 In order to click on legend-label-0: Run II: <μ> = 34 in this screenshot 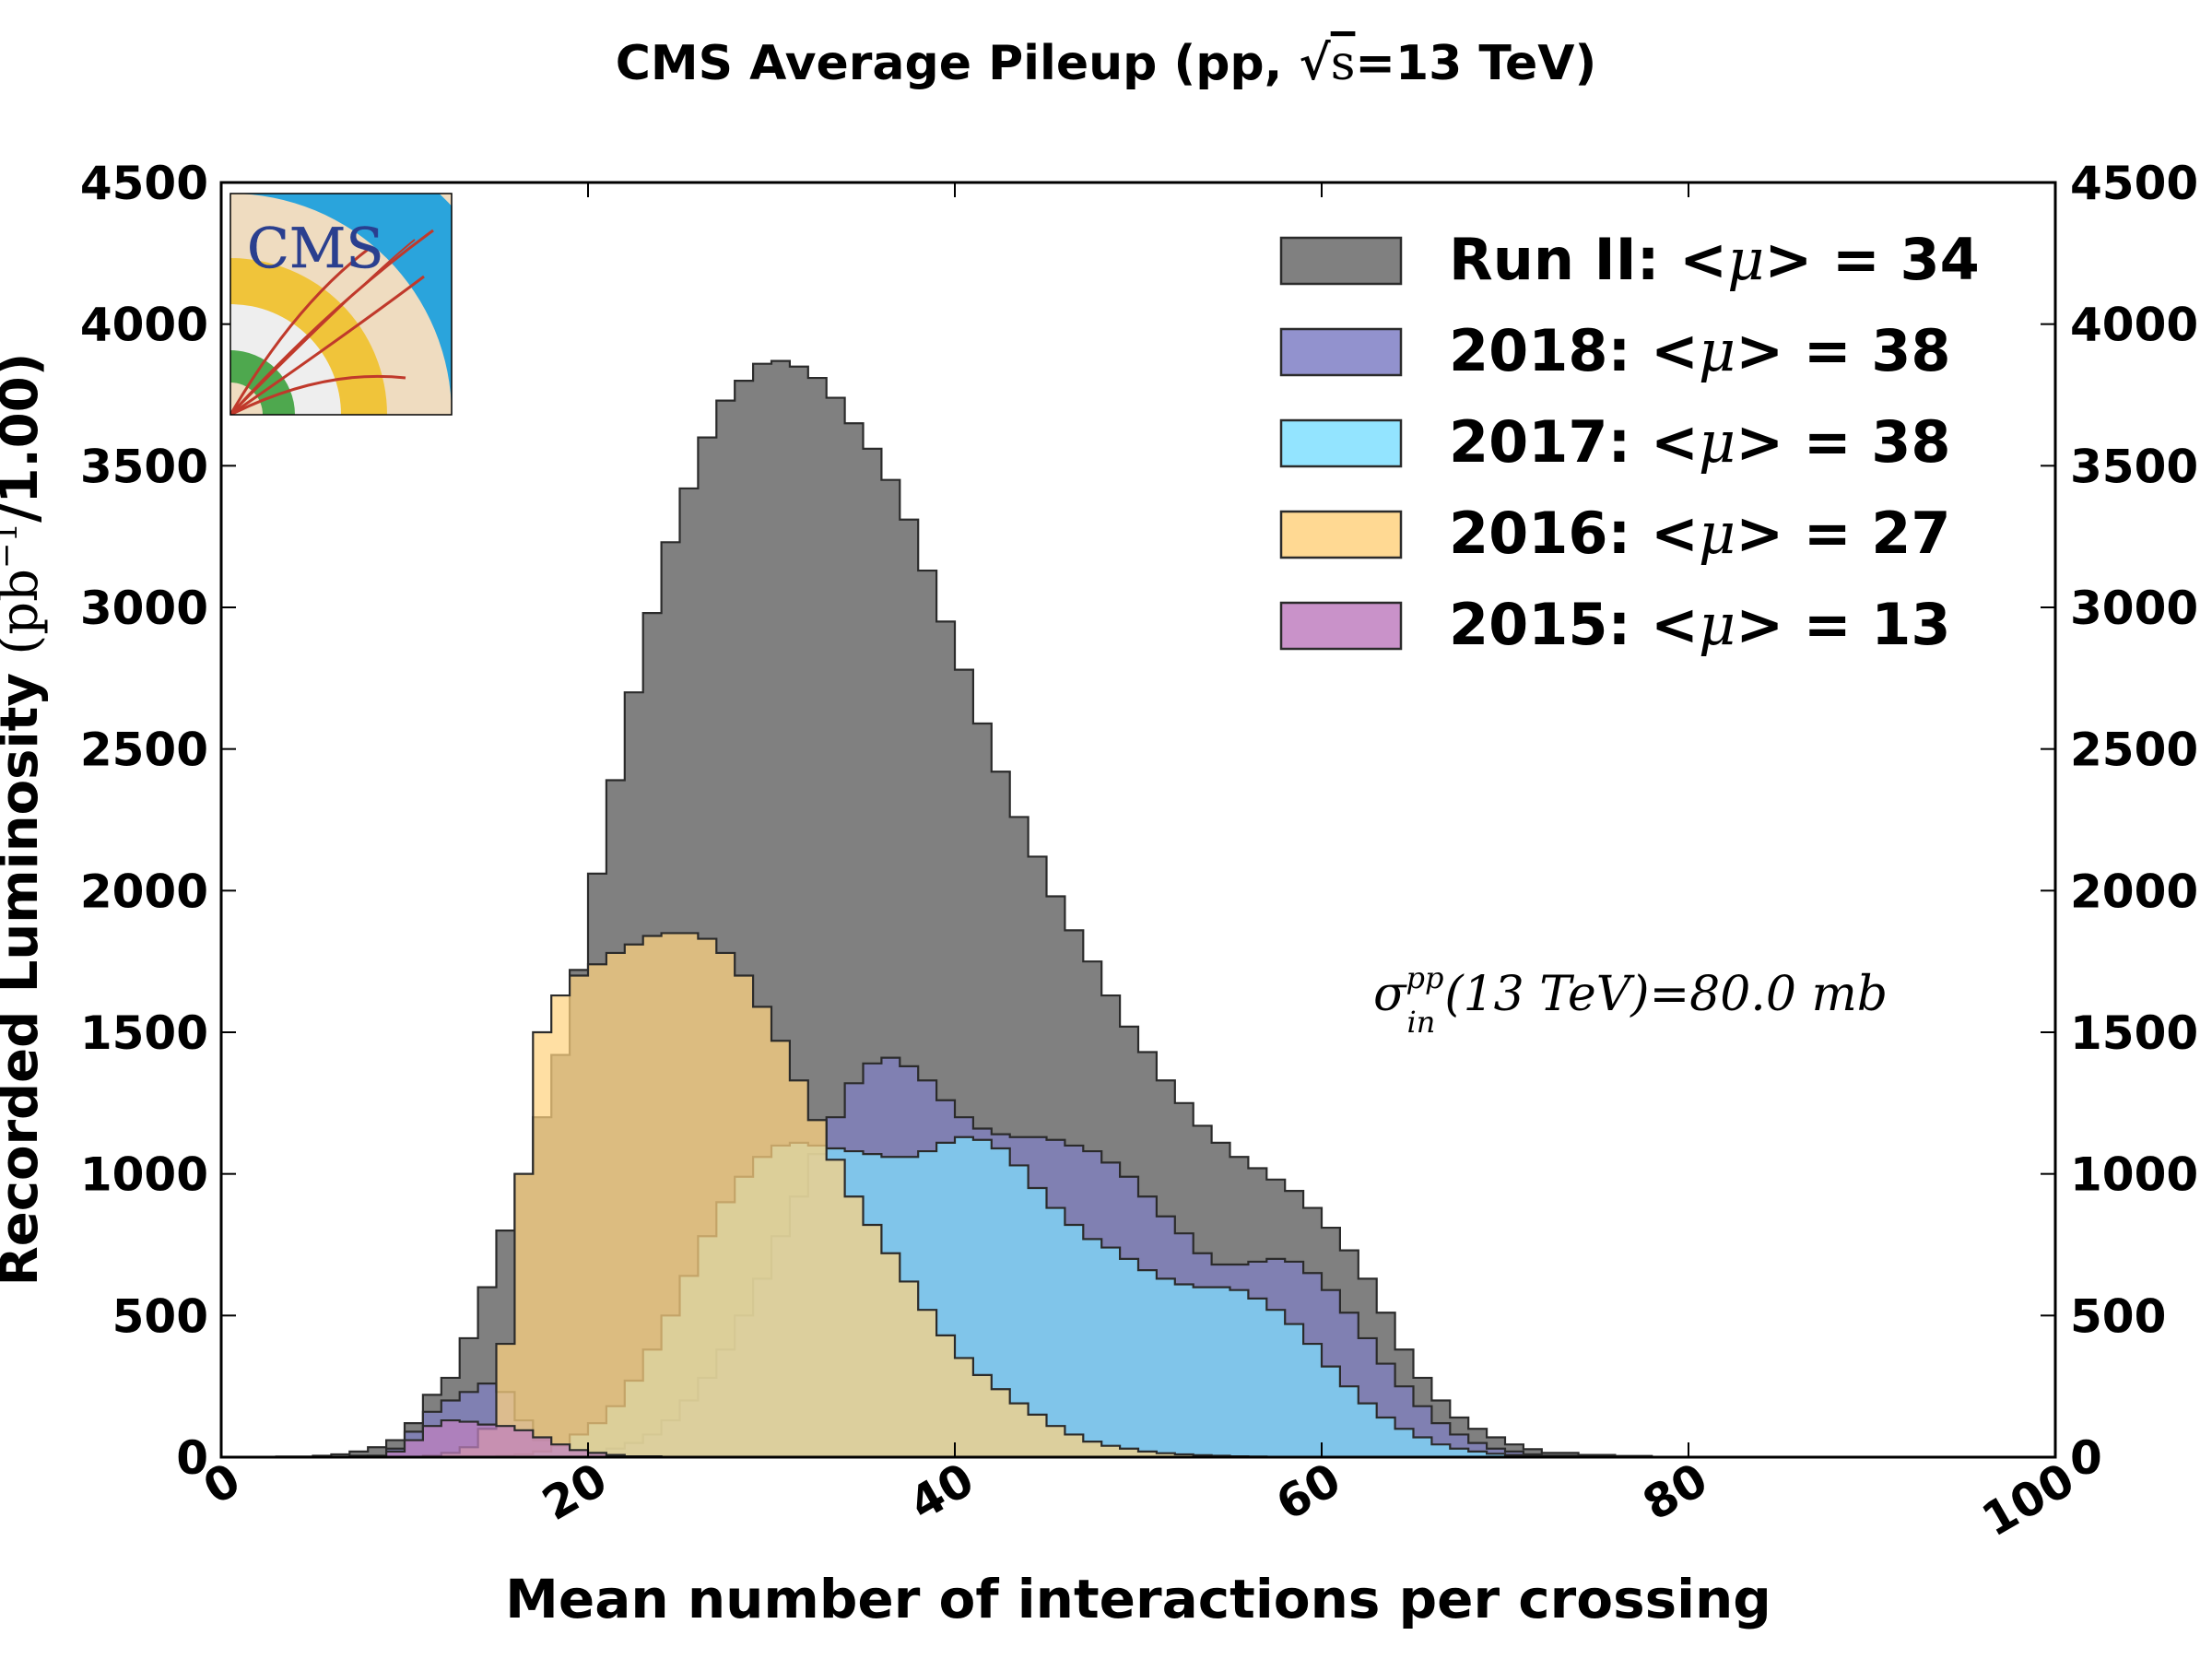, I will do `click(1714, 259)`.